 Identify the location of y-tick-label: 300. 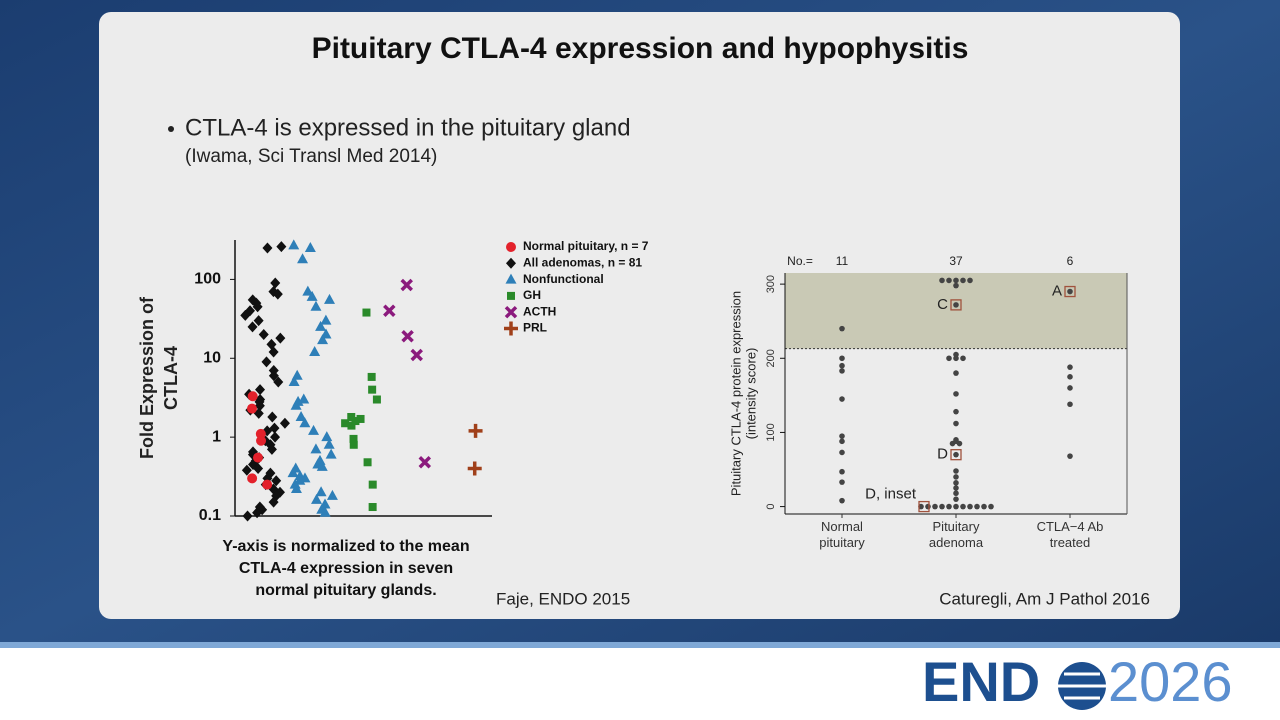
(771, 284).